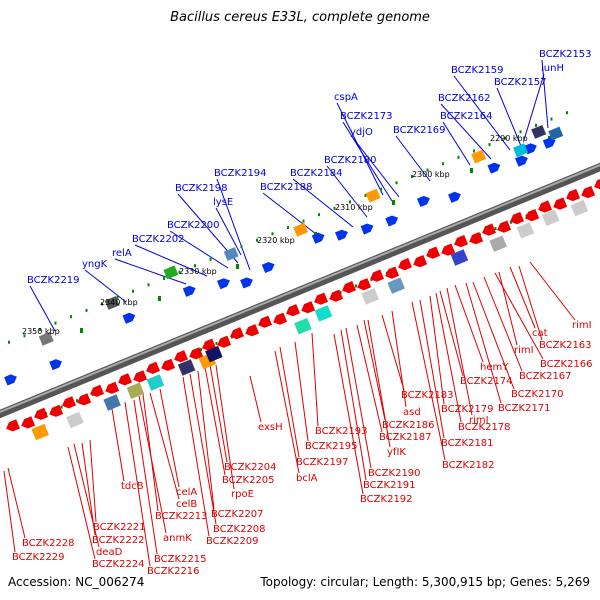 Image resolution: width=600 pixels, height=600 pixels. What do you see at coordinates (431, 174) in the screenshot?
I see `scale-label: 2300 kbp` at bounding box center [431, 174].